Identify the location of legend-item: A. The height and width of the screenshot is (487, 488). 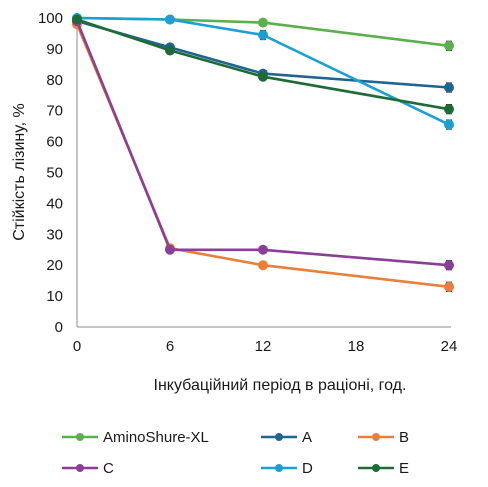
(286, 437).